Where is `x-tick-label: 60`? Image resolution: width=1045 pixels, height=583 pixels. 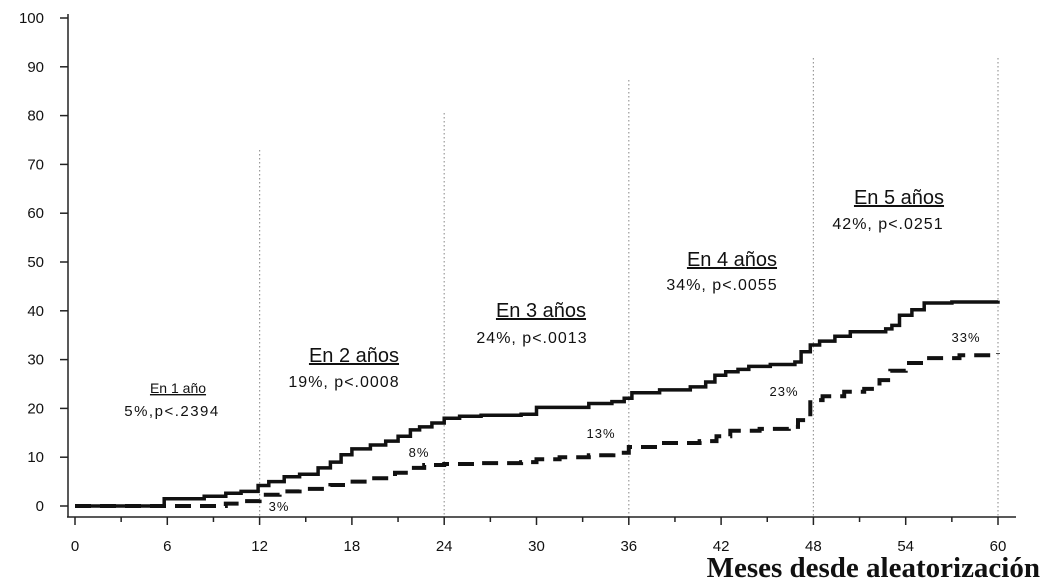 x-tick-label: 60 is located at coordinates (998, 546).